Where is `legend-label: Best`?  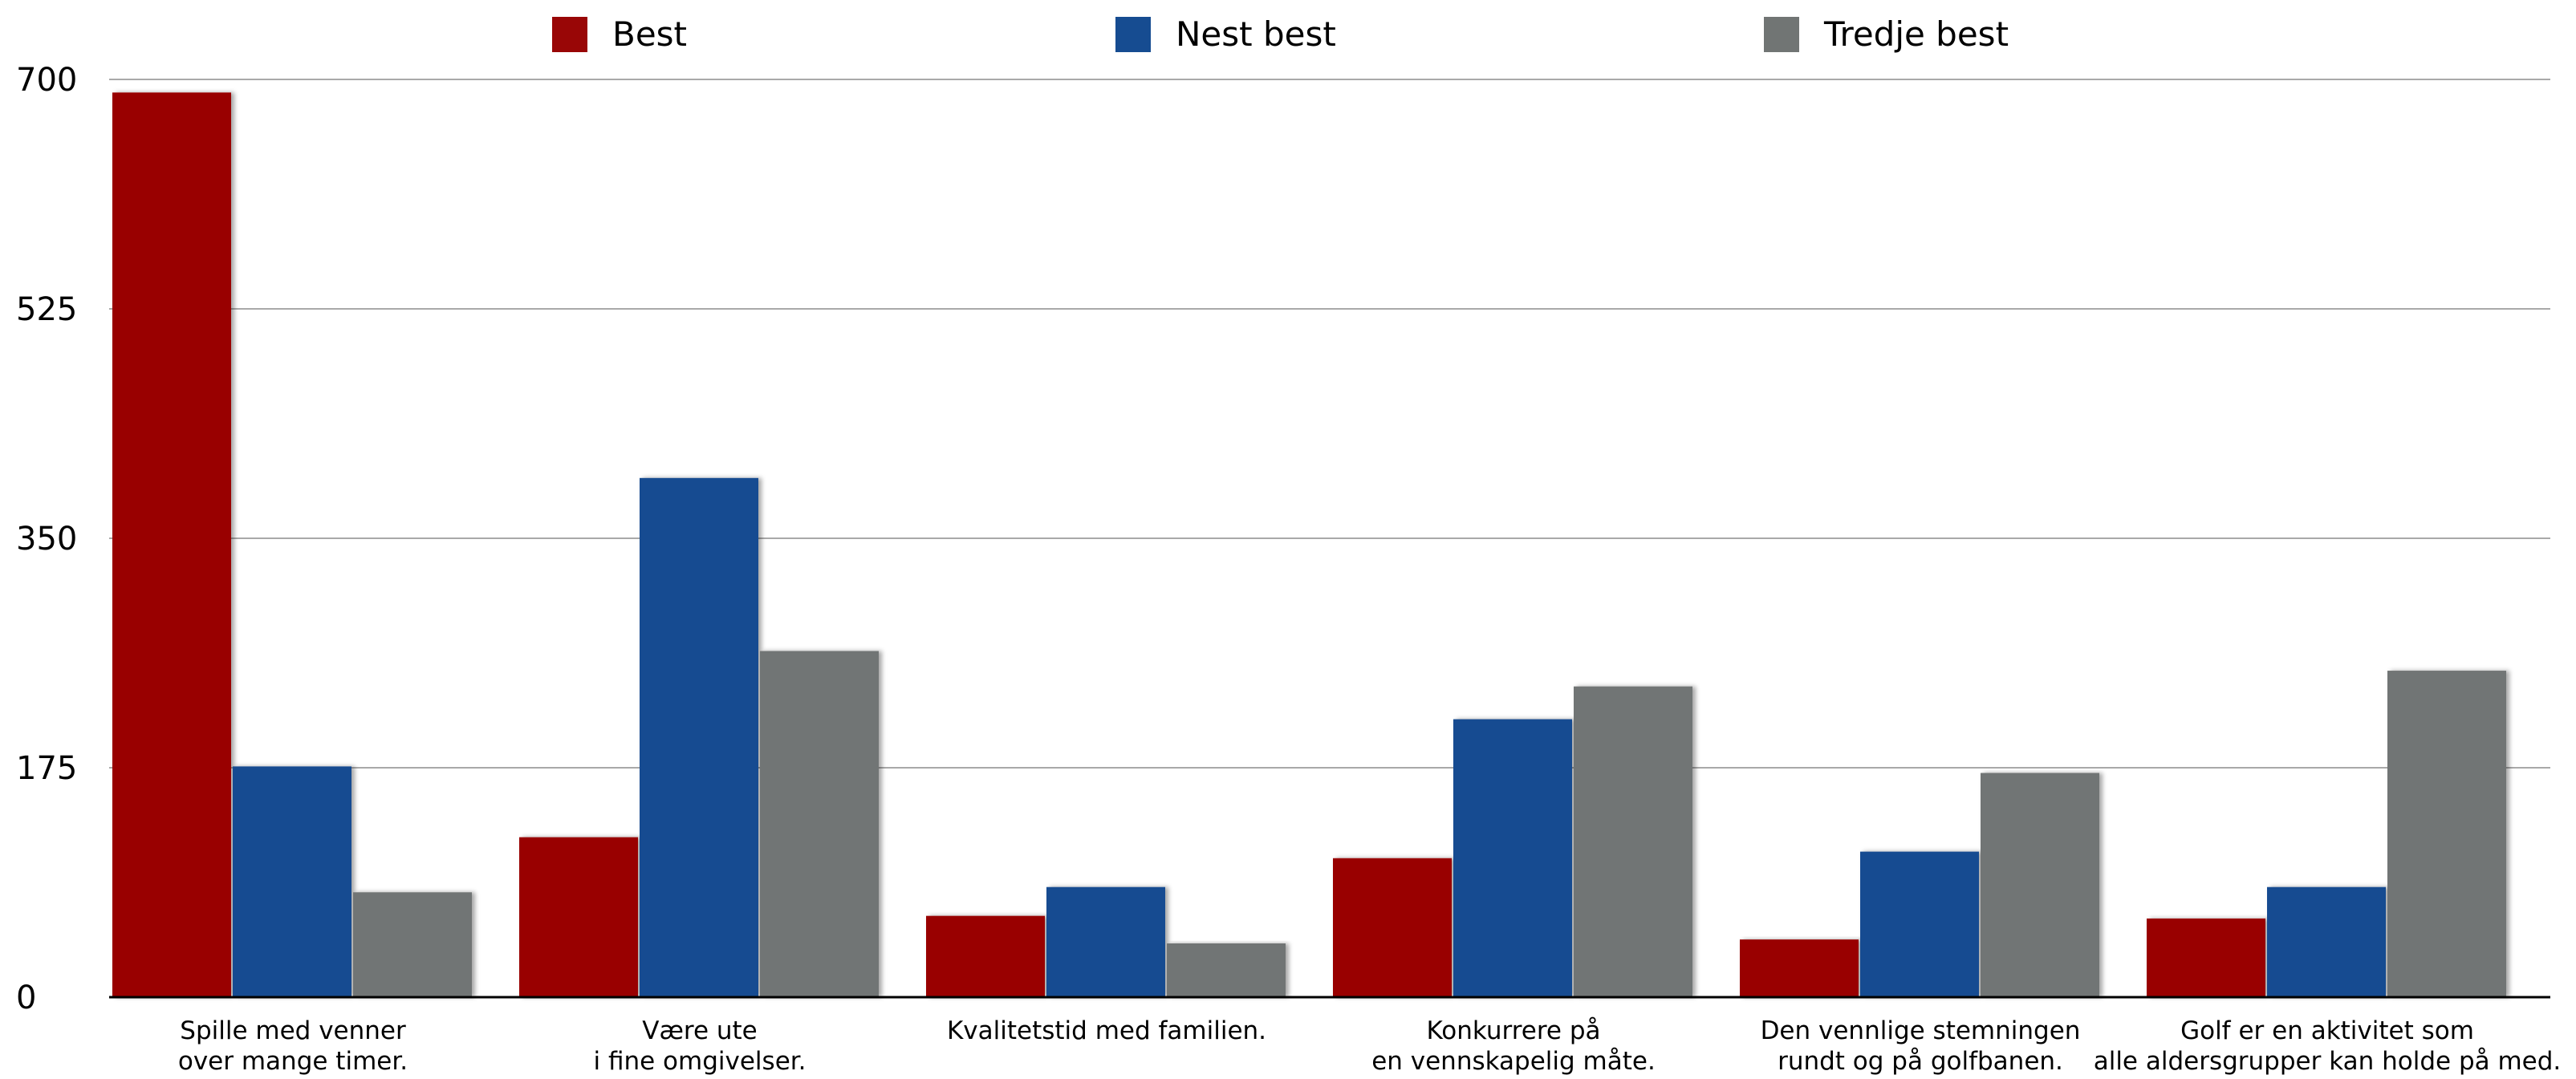 legend-label: Best is located at coordinates (649, 34).